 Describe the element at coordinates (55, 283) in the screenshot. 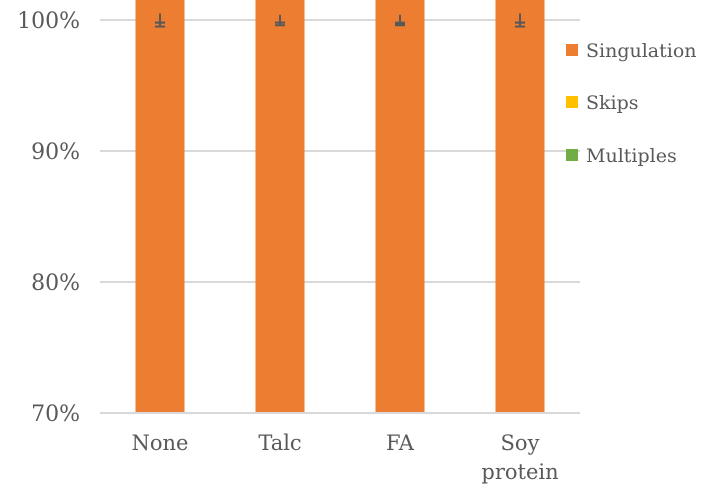

I see `y-tick-label: 80%` at that location.